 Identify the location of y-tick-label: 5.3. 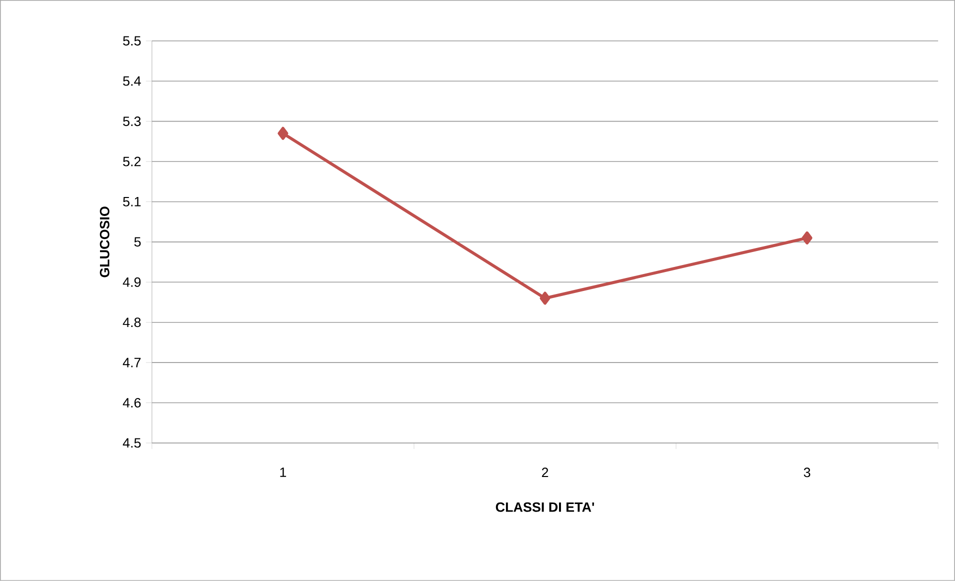
(132, 121).